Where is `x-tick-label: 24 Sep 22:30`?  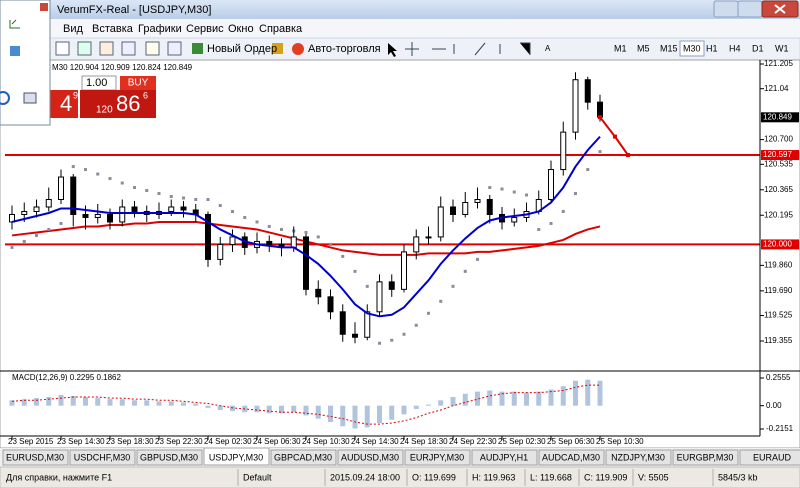
x-tick-label: 24 Sep 22:30 is located at coordinates (473, 441).